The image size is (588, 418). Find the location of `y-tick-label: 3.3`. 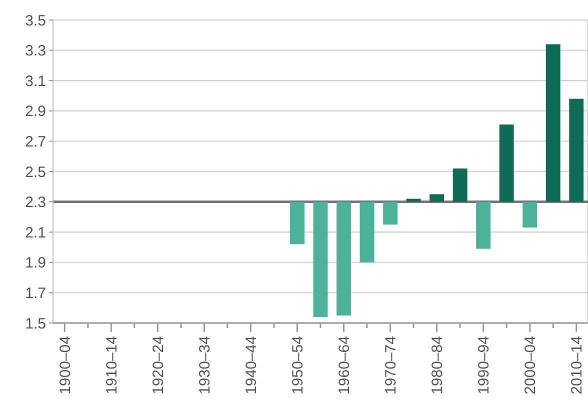

y-tick-label: 3.3 is located at coordinates (35, 51).